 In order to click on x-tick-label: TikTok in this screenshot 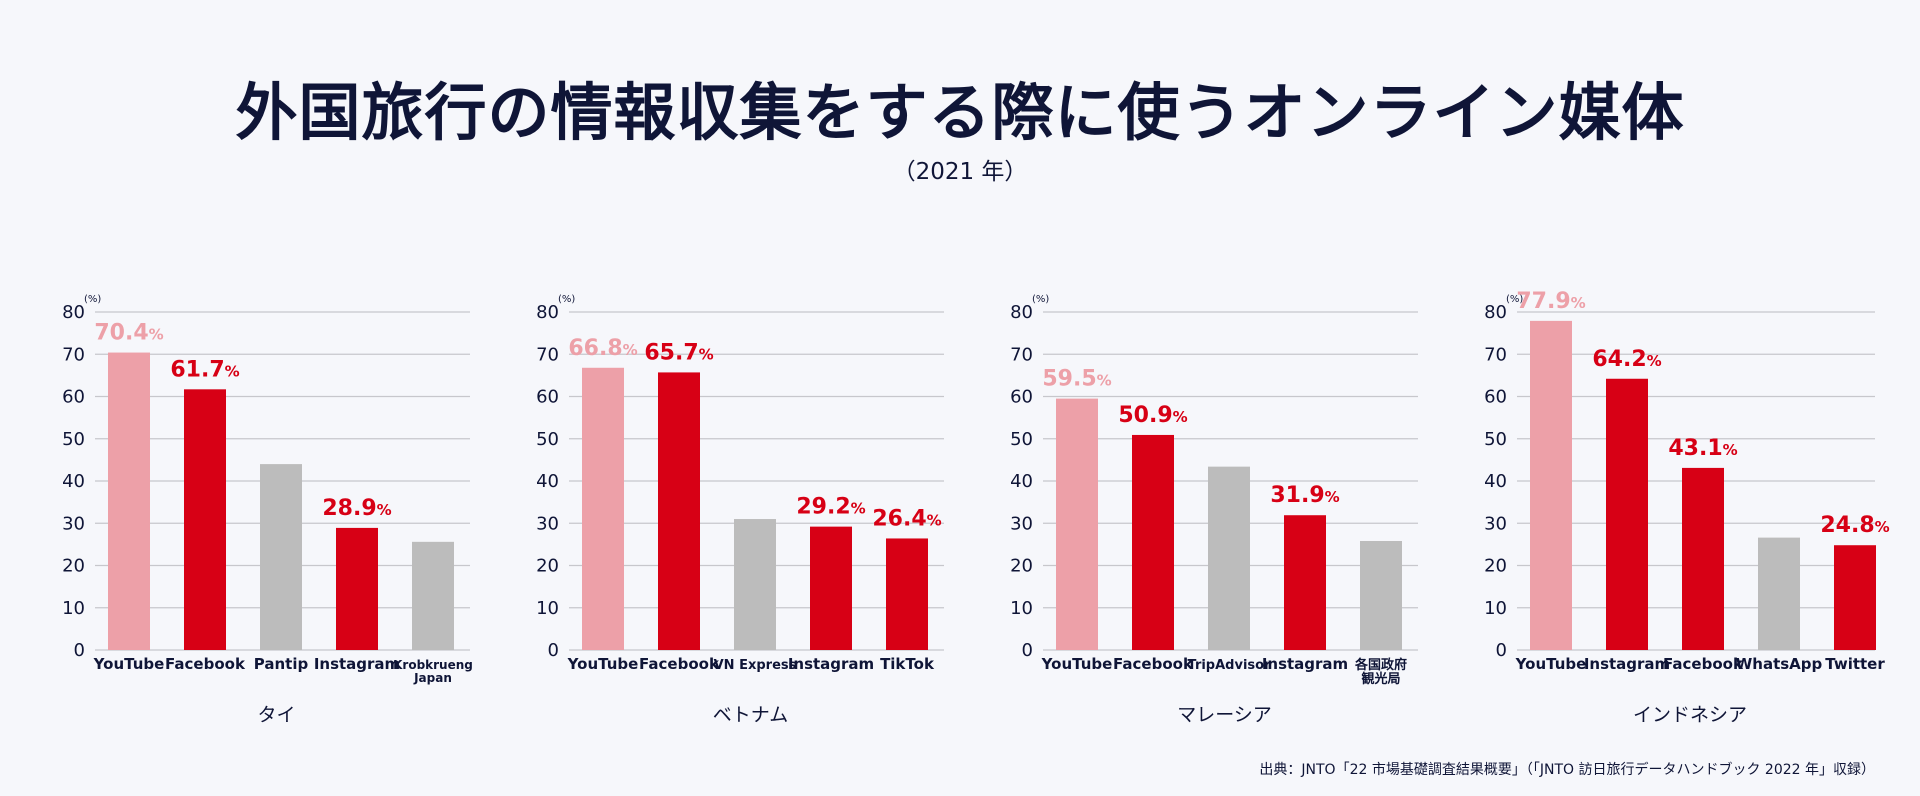, I will do `click(907, 664)`.